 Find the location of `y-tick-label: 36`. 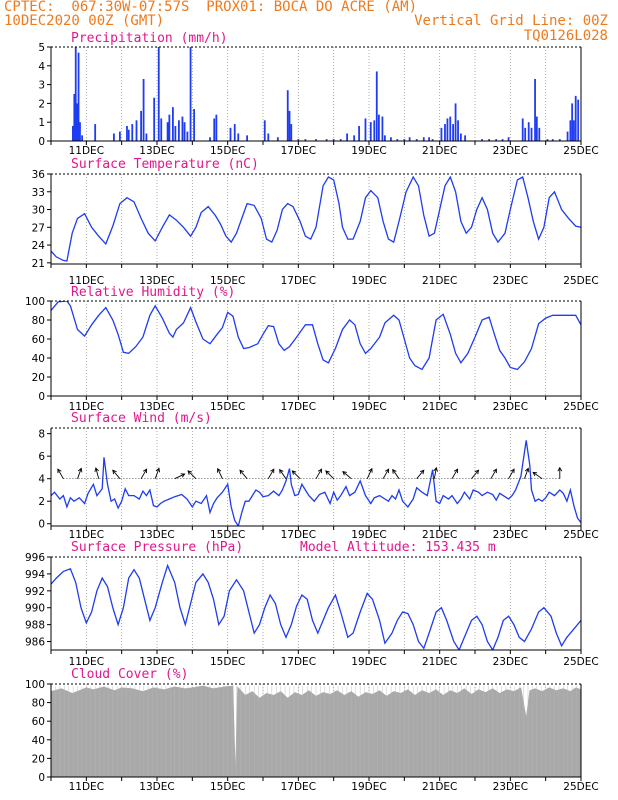

y-tick-label: 36 is located at coordinates (39, 175).